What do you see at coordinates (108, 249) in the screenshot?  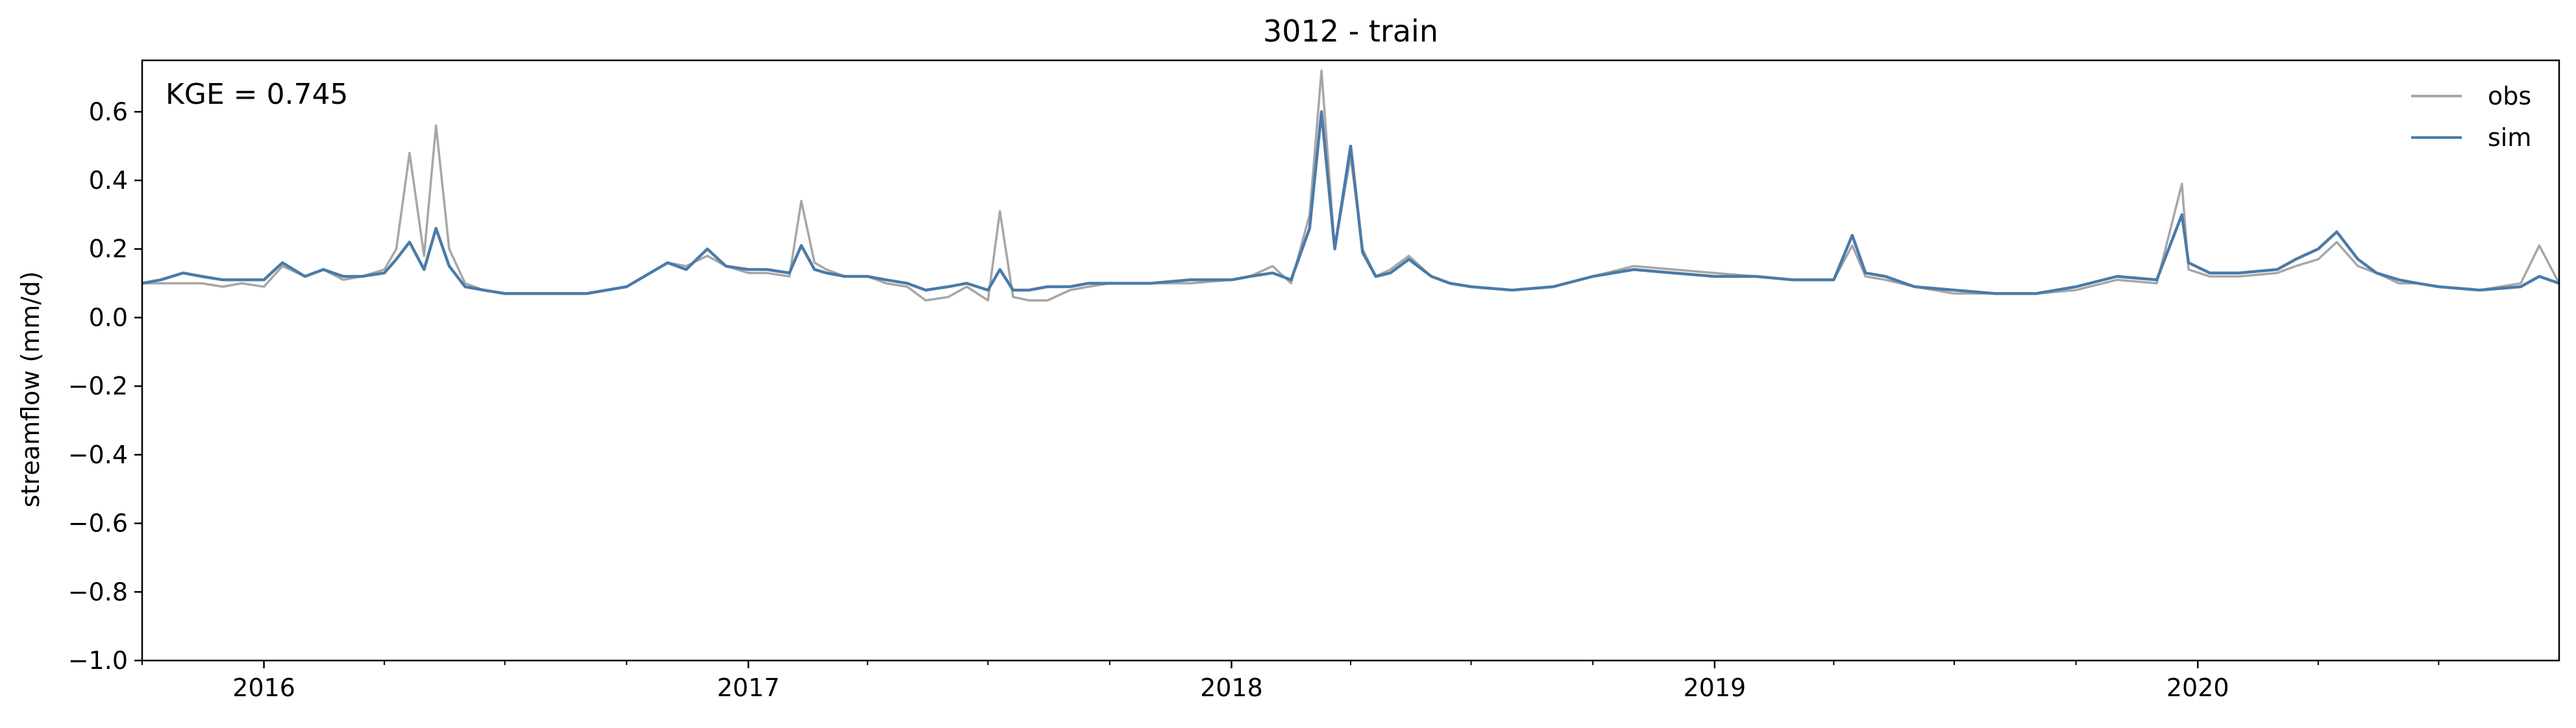 I see `y-tick-label: 0.2` at bounding box center [108, 249].